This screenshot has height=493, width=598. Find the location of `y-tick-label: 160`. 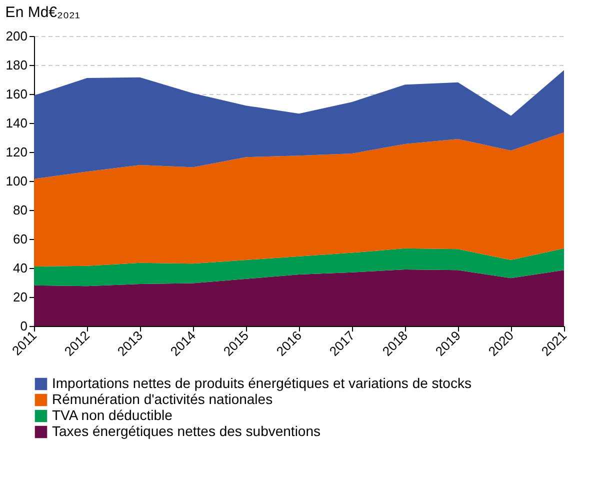

y-tick-label: 160 is located at coordinates (17, 94).